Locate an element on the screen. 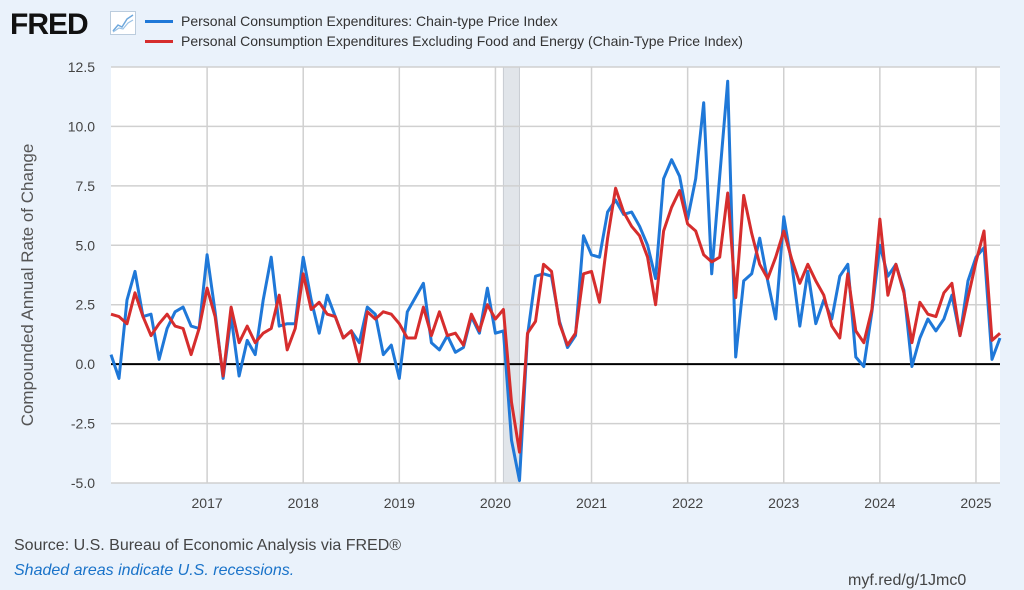  fred-logo: FRED is located at coordinates (49, 24).